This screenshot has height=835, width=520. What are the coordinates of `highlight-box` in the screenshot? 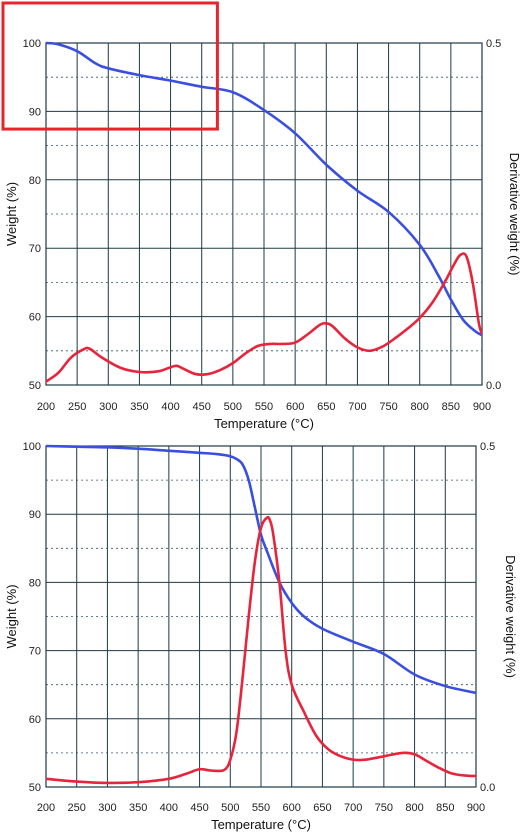 It's located at (110, 66).